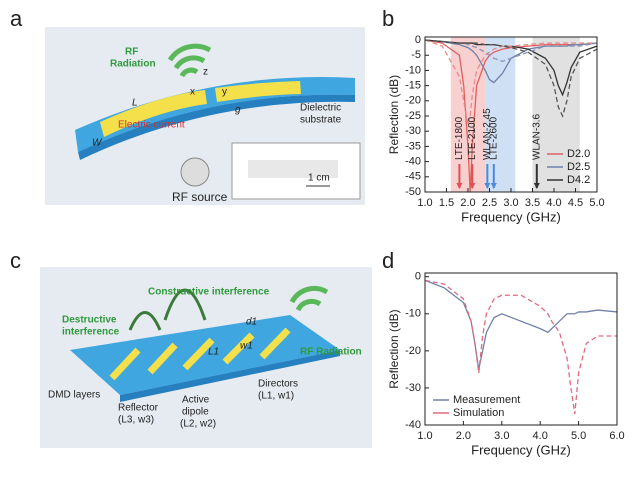 The width and height of the screenshot is (639, 483). What do you see at coordinates (195, 172) in the screenshot?
I see `source-icon` at bounding box center [195, 172].